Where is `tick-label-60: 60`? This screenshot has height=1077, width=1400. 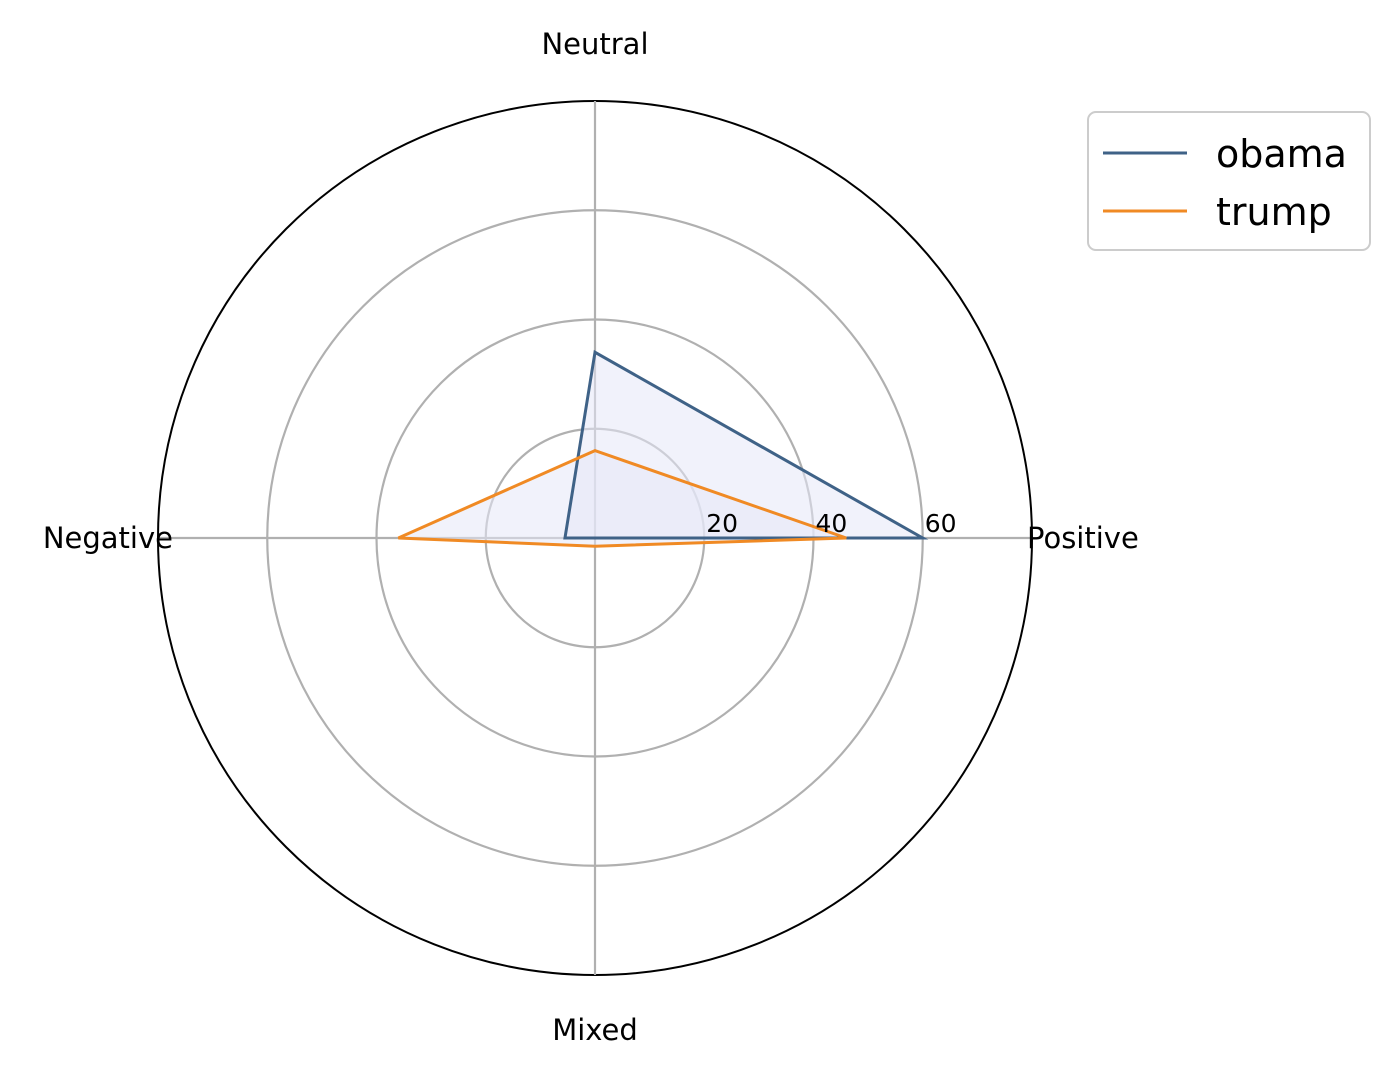 tick-label-60: 60 is located at coordinates (941, 523).